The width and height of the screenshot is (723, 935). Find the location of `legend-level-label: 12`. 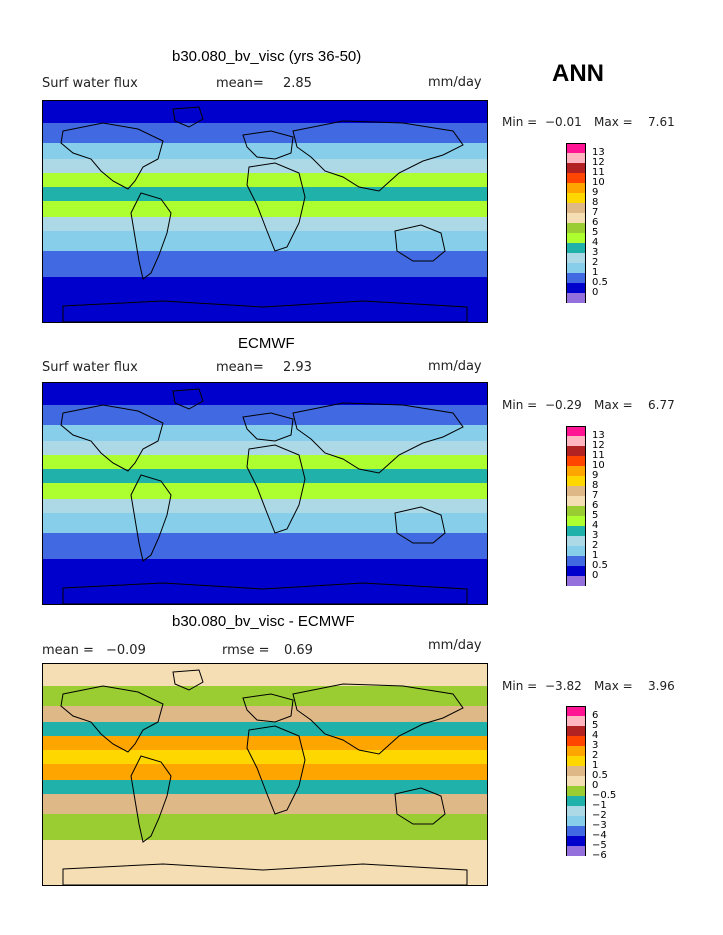

legend-level-label: 12 is located at coordinates (598, 445).